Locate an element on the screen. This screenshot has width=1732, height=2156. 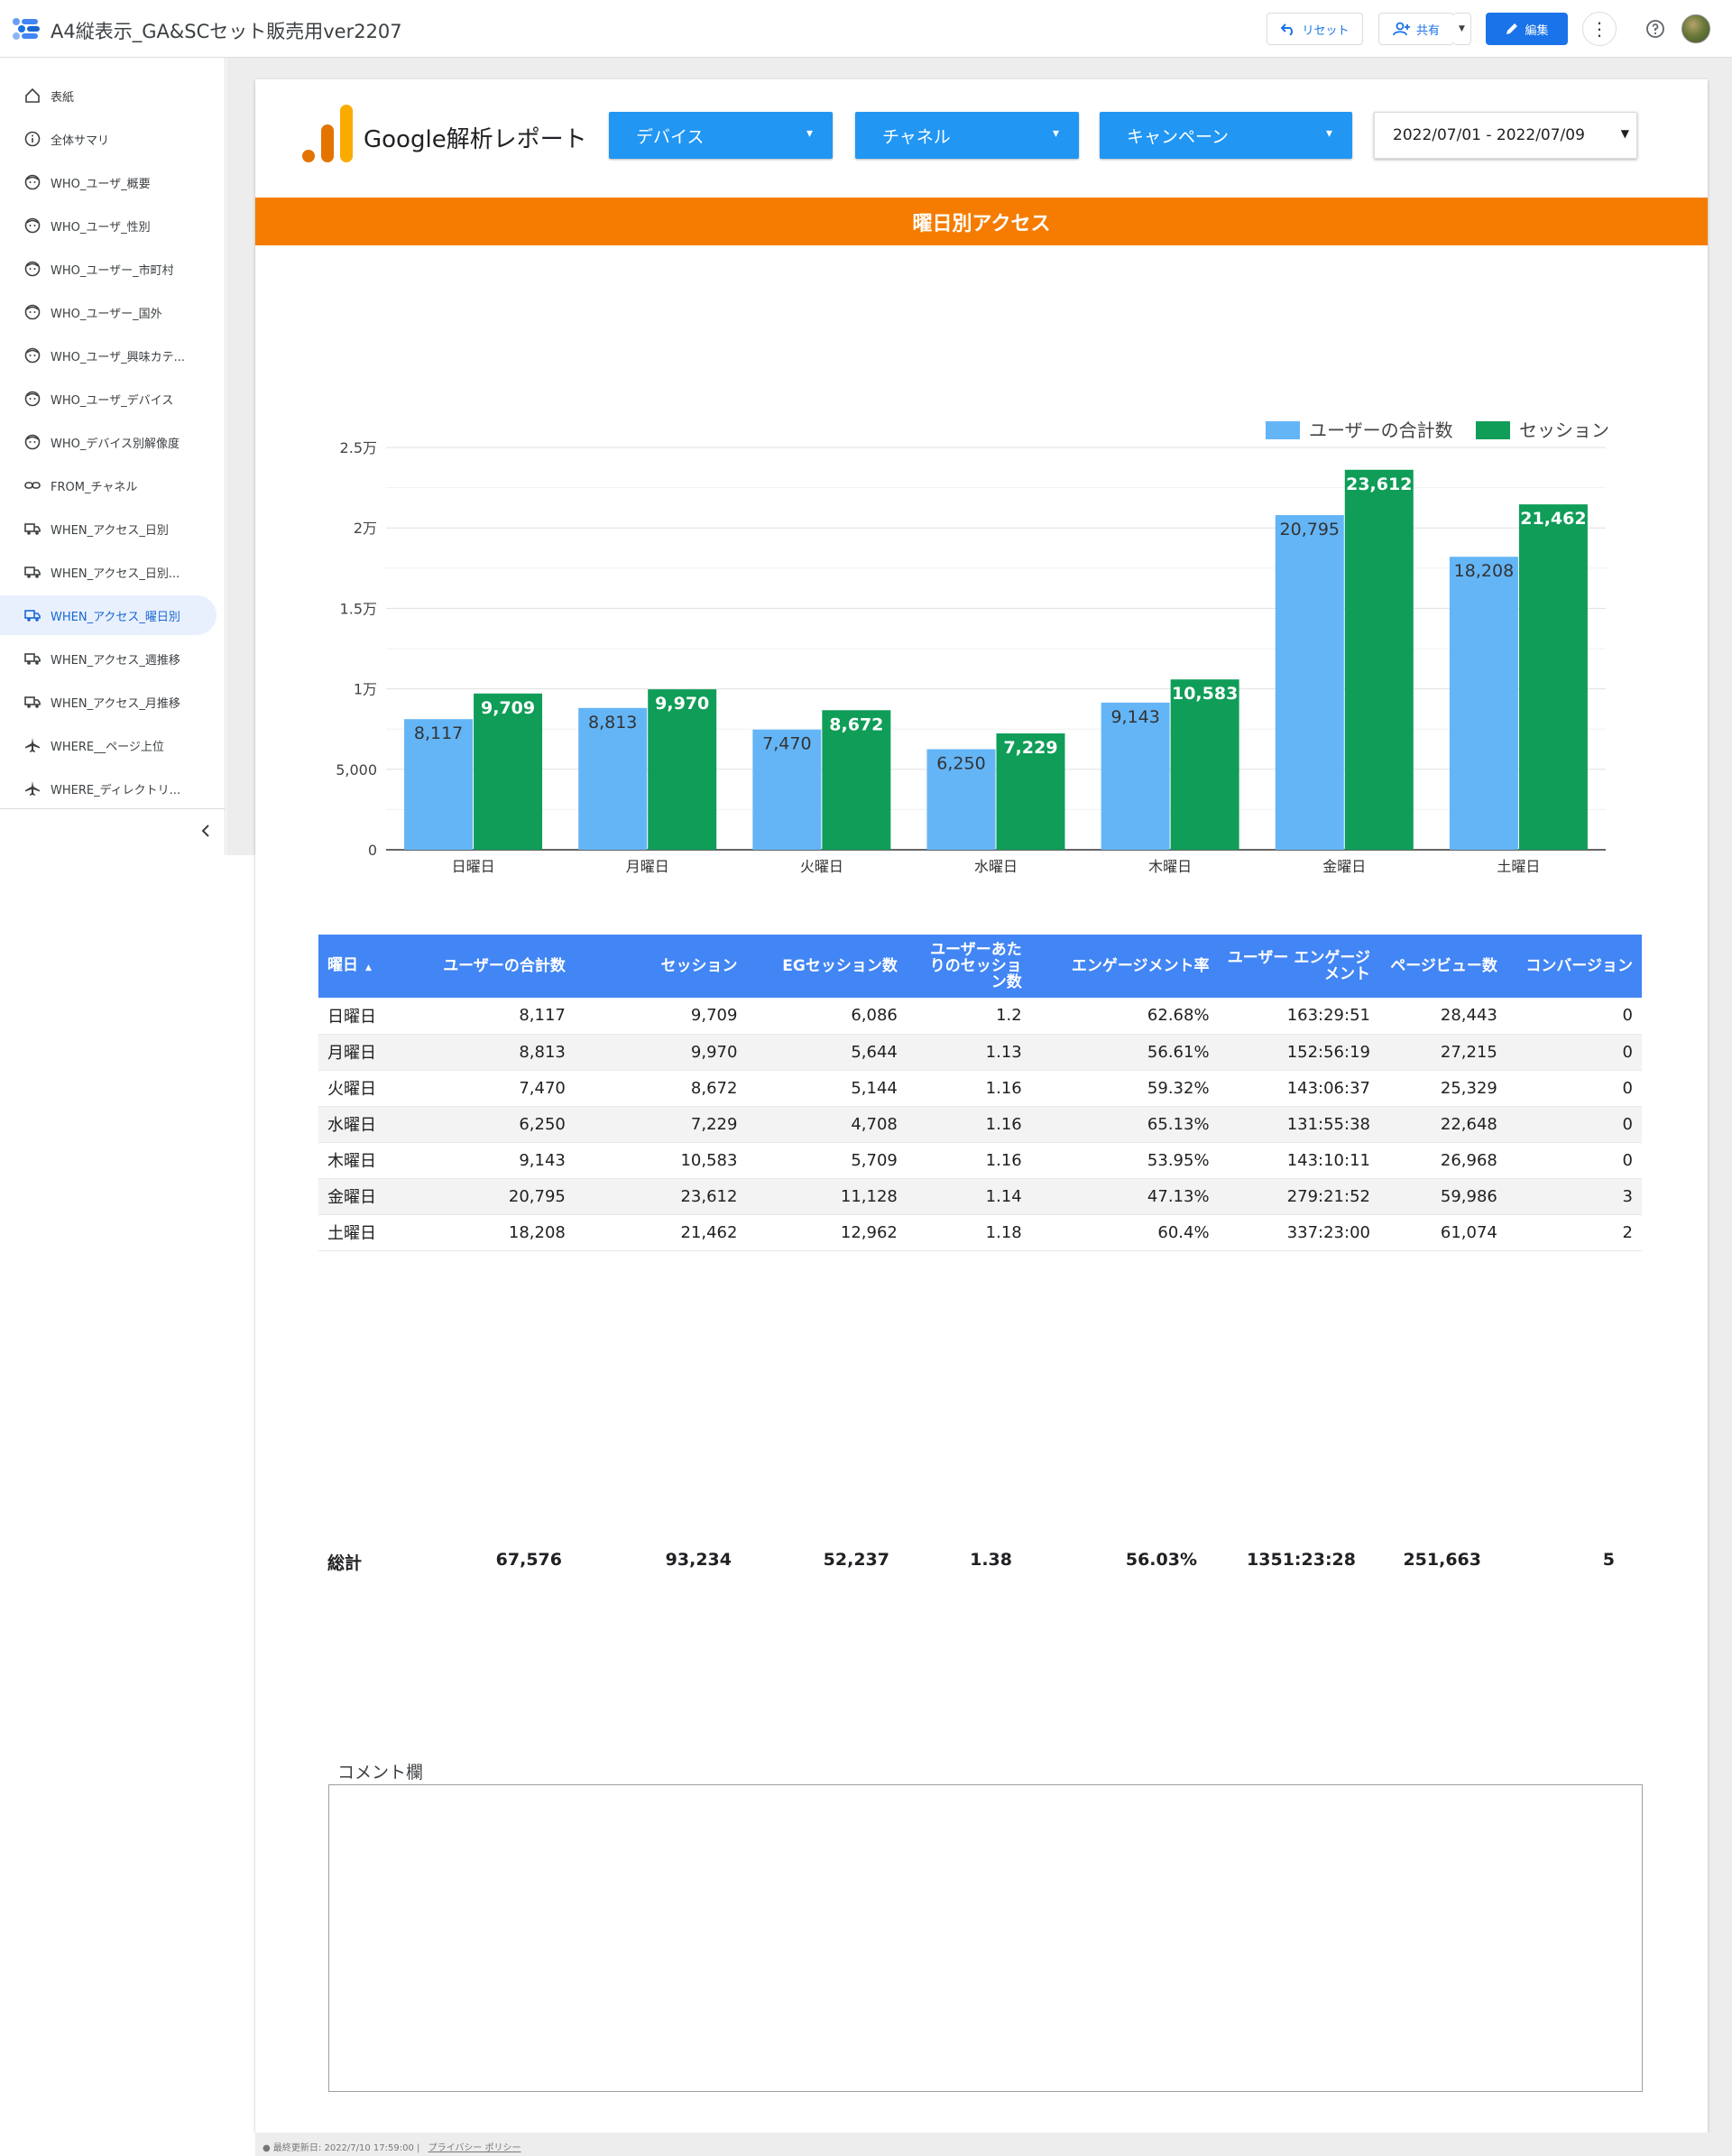
column-header: エンゲージメント率 is located at coordinates (1124, 966).